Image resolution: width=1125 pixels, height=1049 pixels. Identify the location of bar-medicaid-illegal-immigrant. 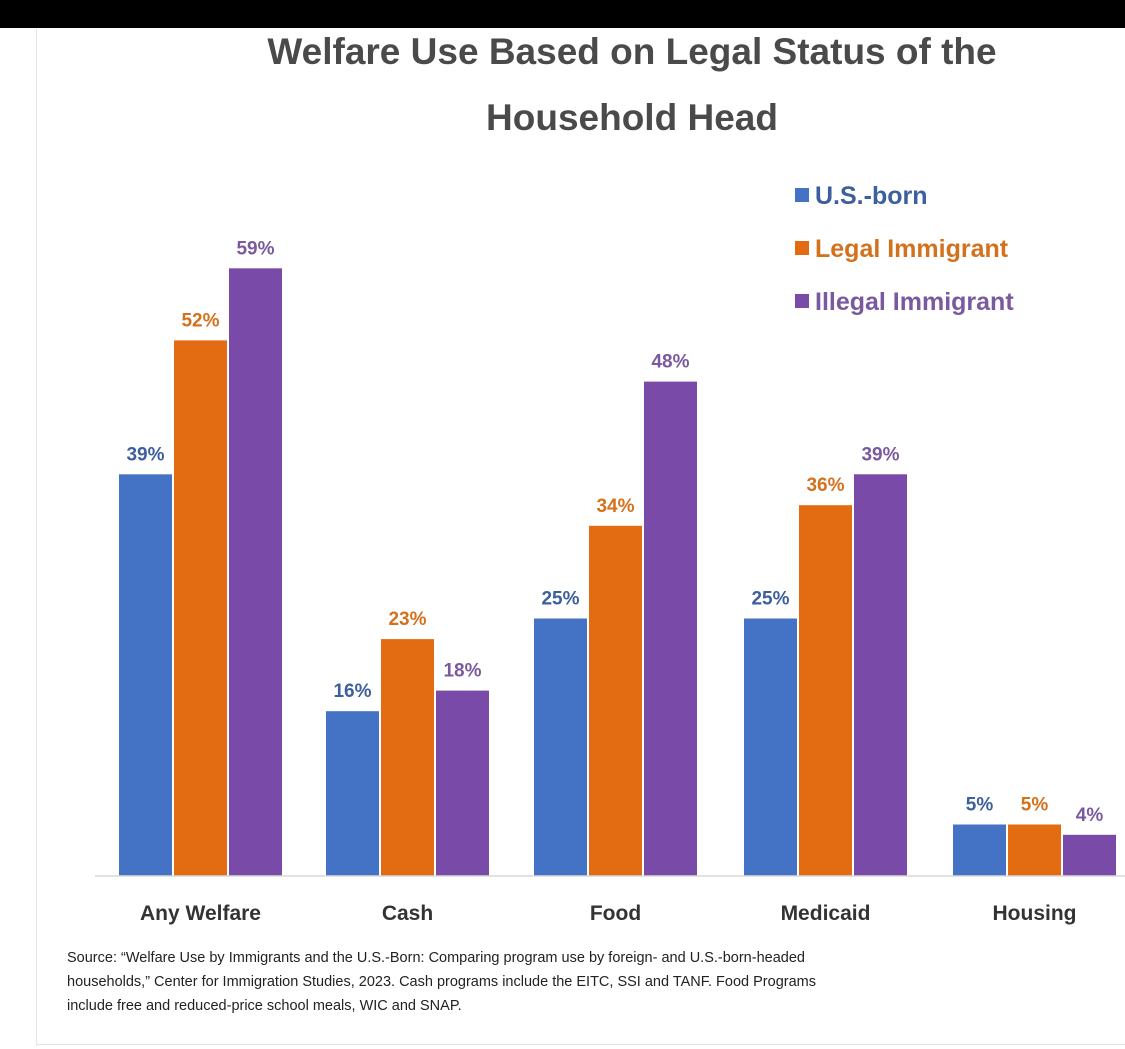
(880, 675).